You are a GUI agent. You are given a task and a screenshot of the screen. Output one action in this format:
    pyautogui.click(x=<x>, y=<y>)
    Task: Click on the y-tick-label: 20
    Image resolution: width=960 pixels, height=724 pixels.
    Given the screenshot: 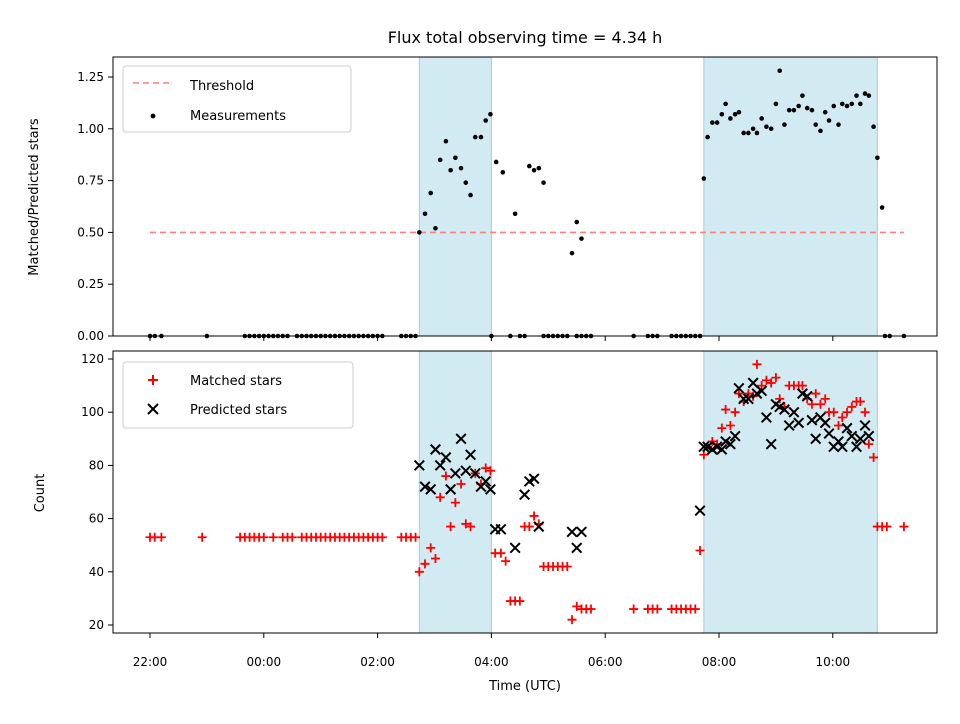 What is the action you would take?
    pyautogui.click(x=96, y=625)
    